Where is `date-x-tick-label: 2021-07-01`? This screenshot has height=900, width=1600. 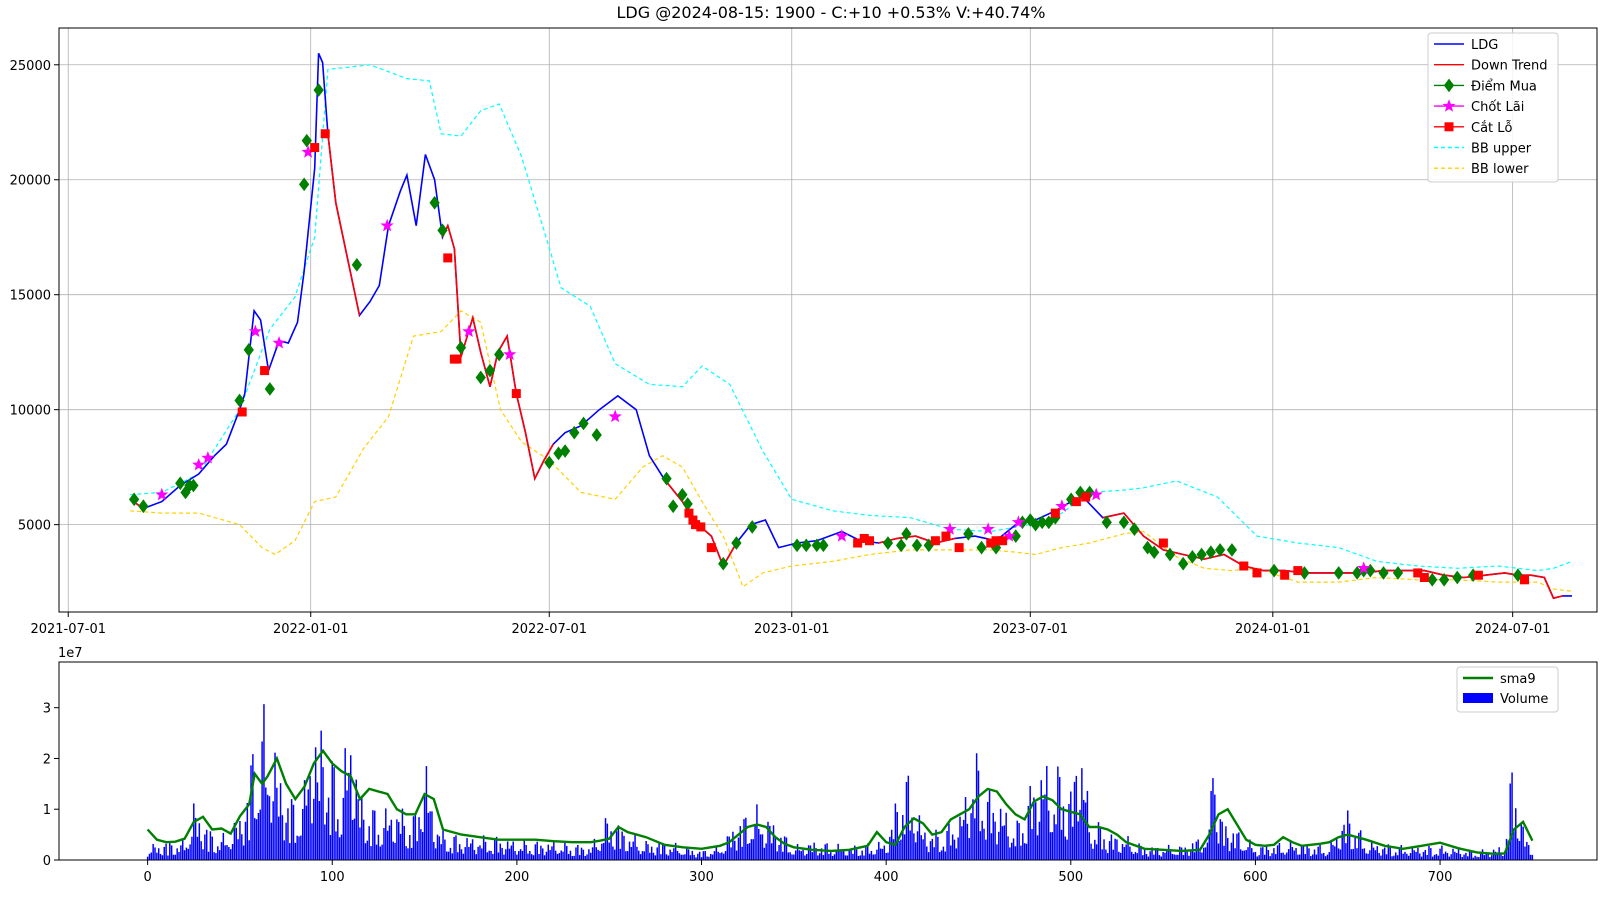 date-x-tick-label: 2021-07-01 is located at coordinates (68, 629).